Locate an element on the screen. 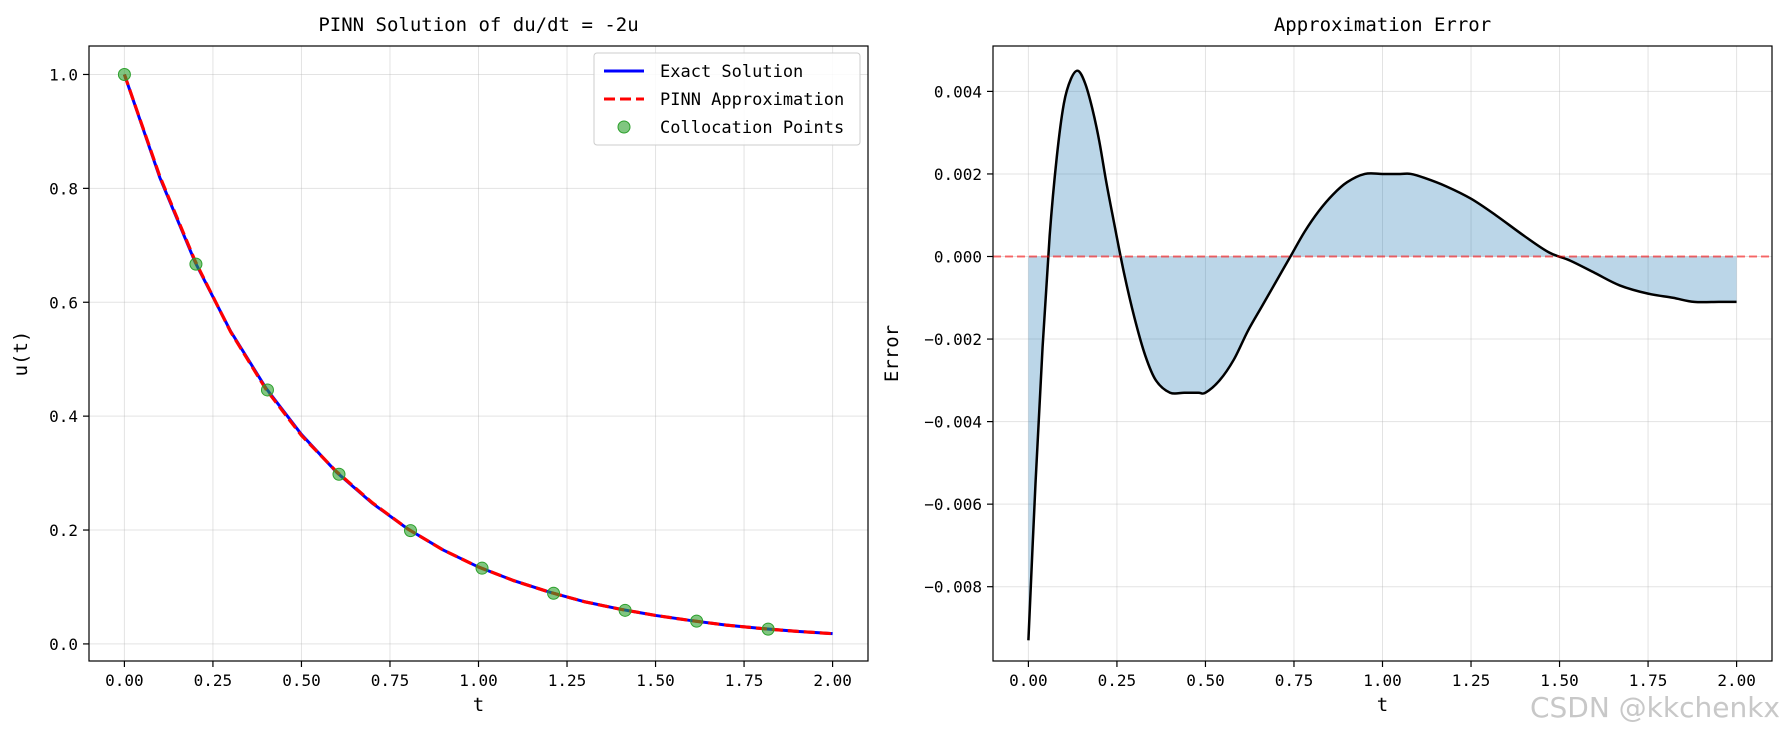  legend-label: PINN Approximation is located at coordinates (752, 100).